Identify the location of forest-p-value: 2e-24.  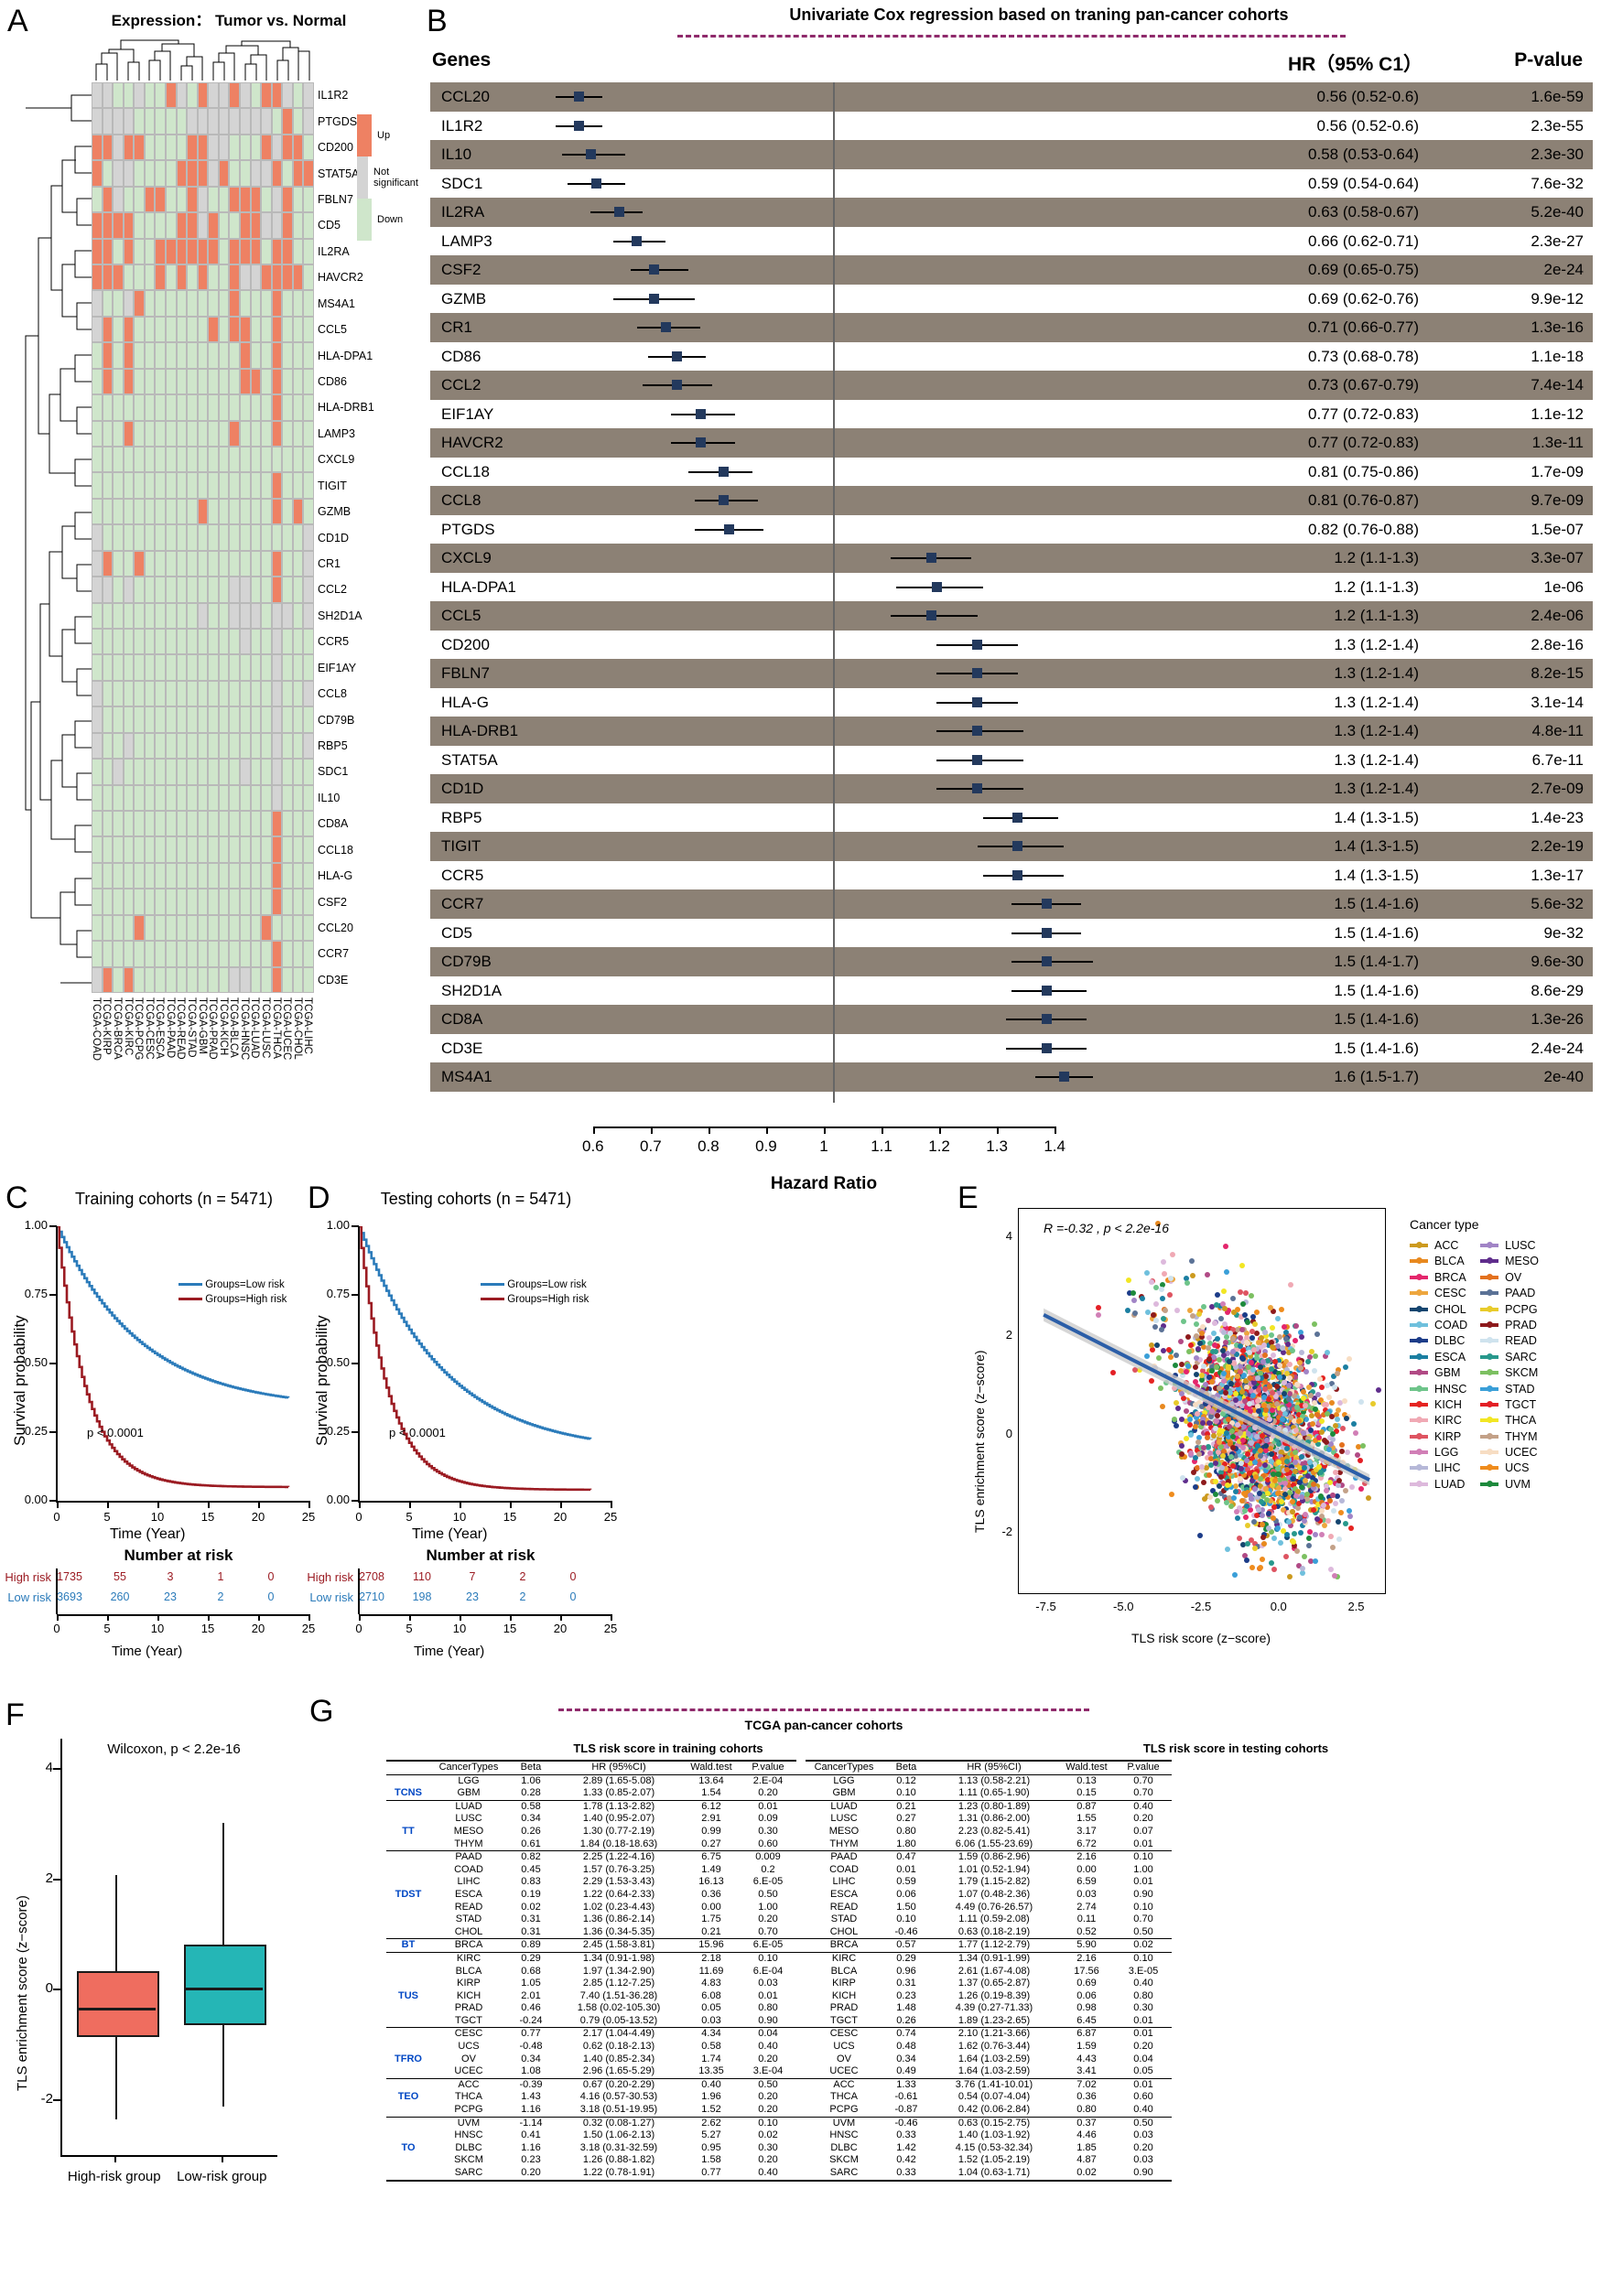
(1563, 269).